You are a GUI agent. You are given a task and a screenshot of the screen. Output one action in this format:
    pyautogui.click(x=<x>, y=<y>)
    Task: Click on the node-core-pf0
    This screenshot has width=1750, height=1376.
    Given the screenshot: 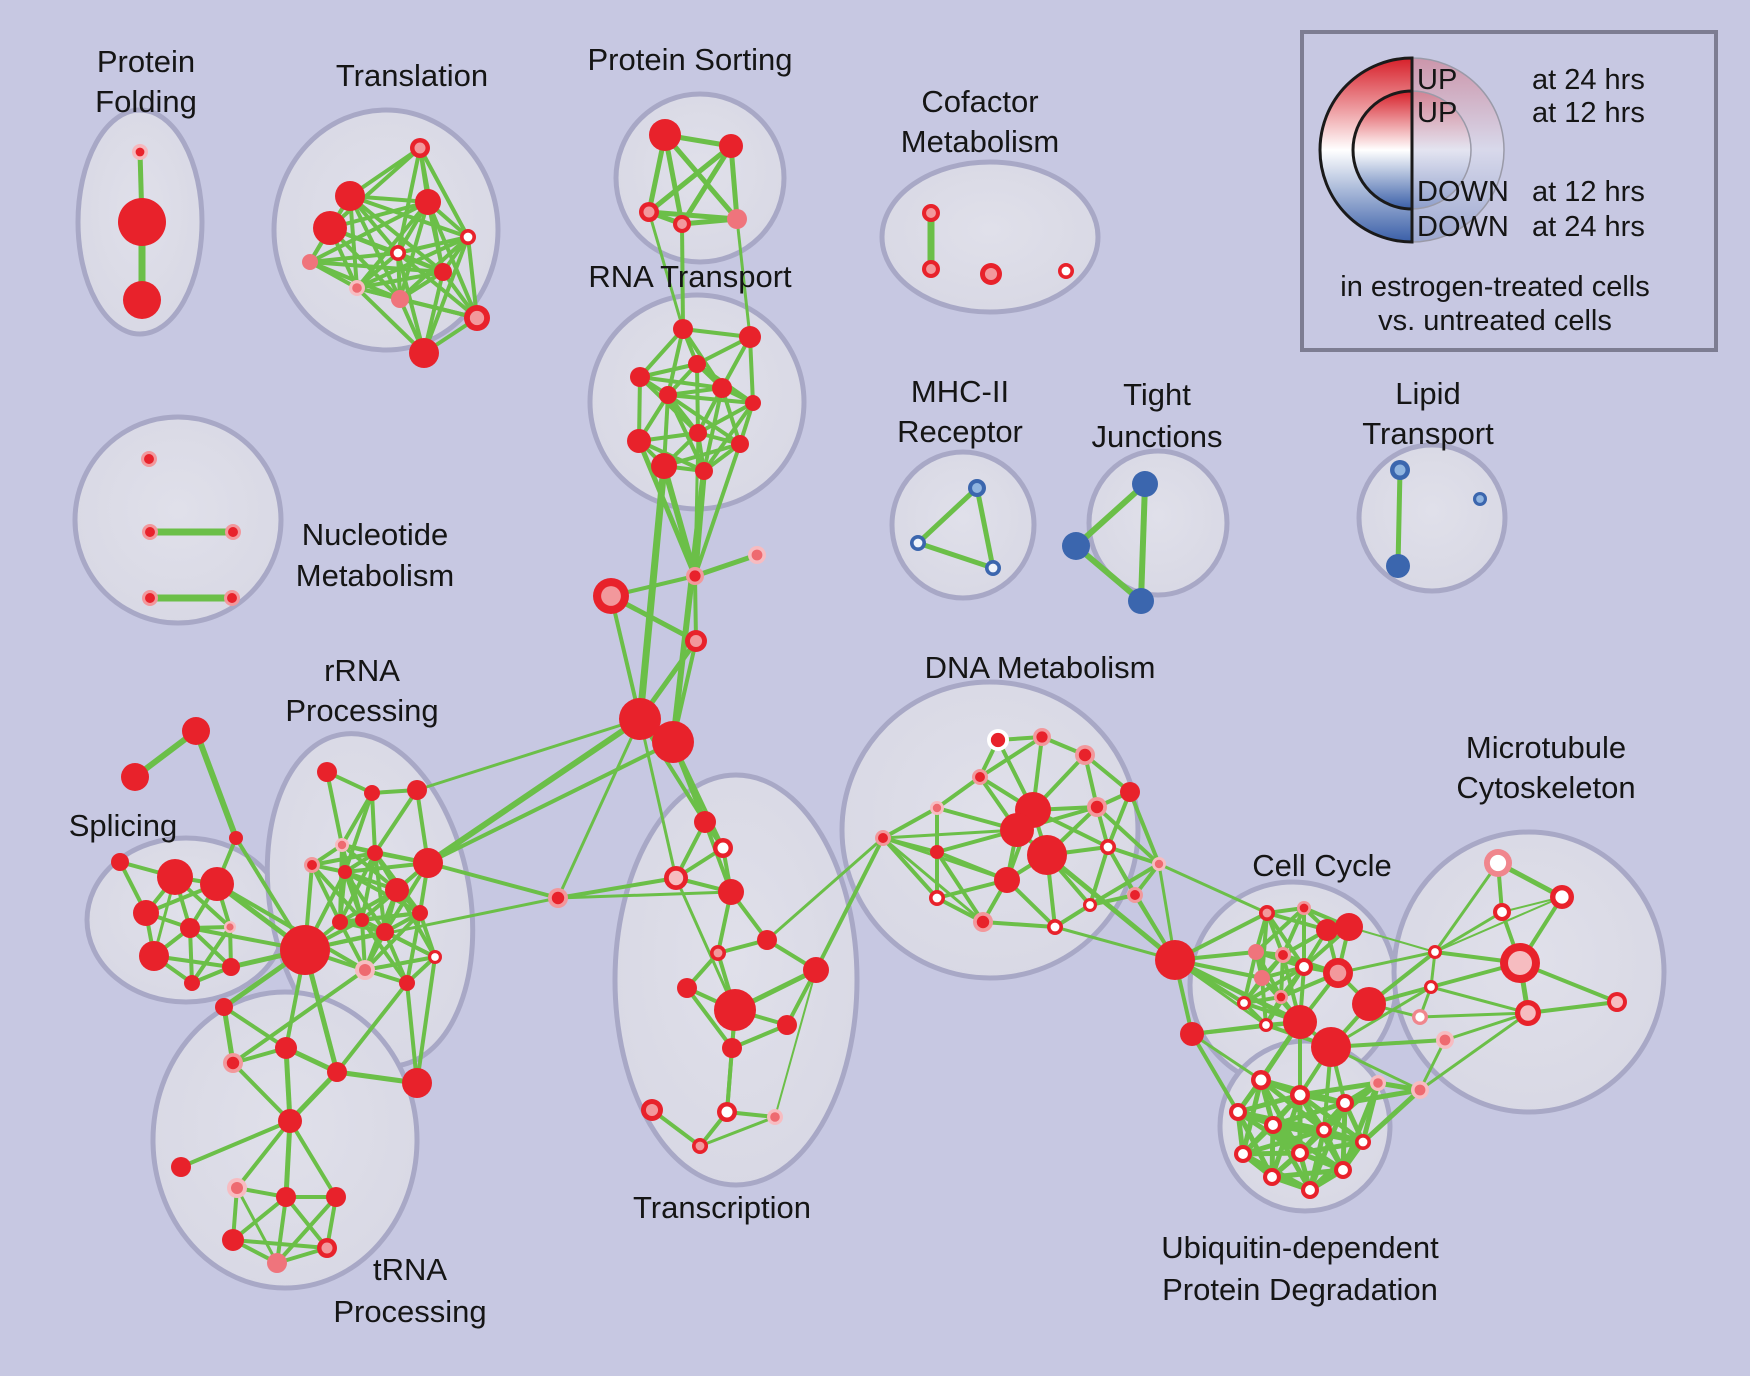 What is the action you would take?
    pyautogui.click(x=140, y=152)
    